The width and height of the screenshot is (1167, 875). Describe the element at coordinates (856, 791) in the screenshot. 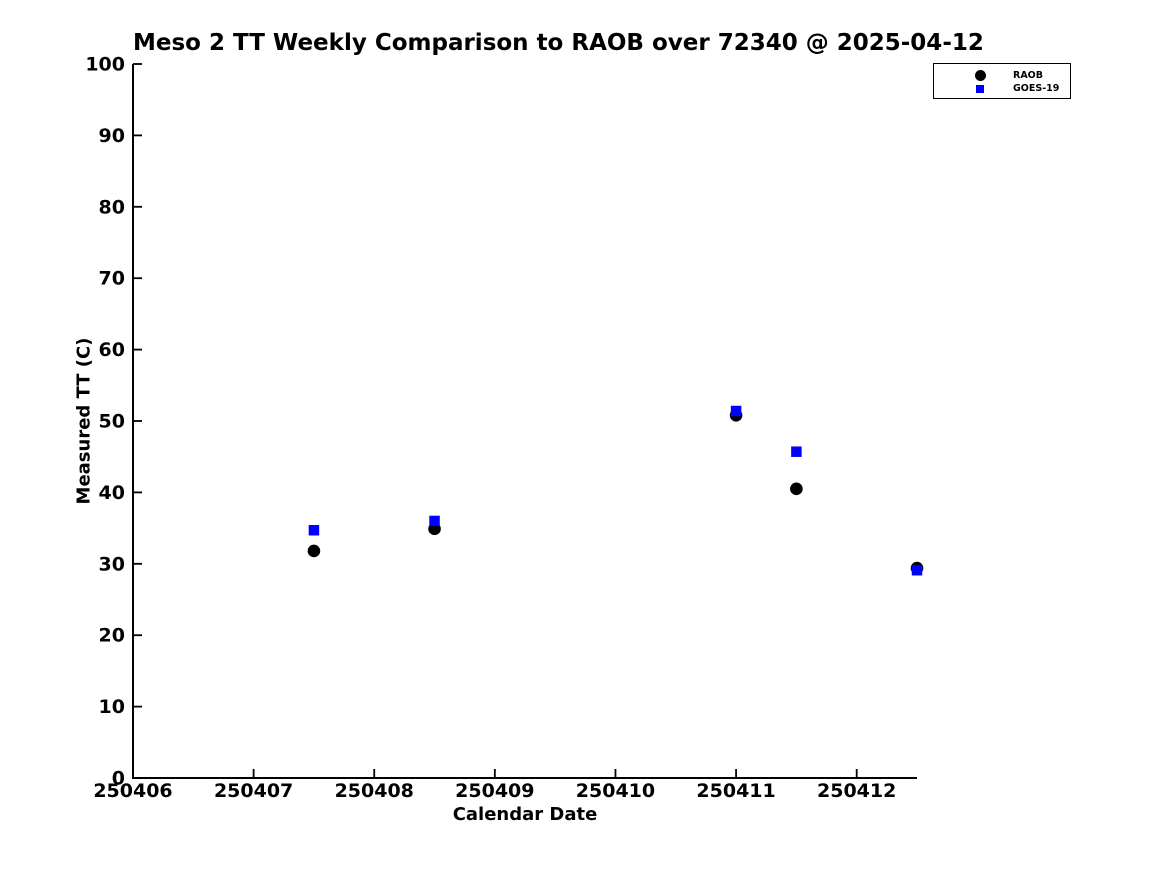

I see `x-tick-label: 250412` at that location.